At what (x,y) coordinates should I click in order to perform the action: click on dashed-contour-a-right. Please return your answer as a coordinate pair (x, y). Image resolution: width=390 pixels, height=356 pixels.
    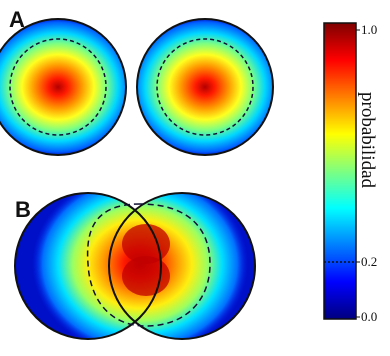
    Looking at the image, I should click on (205, 87).